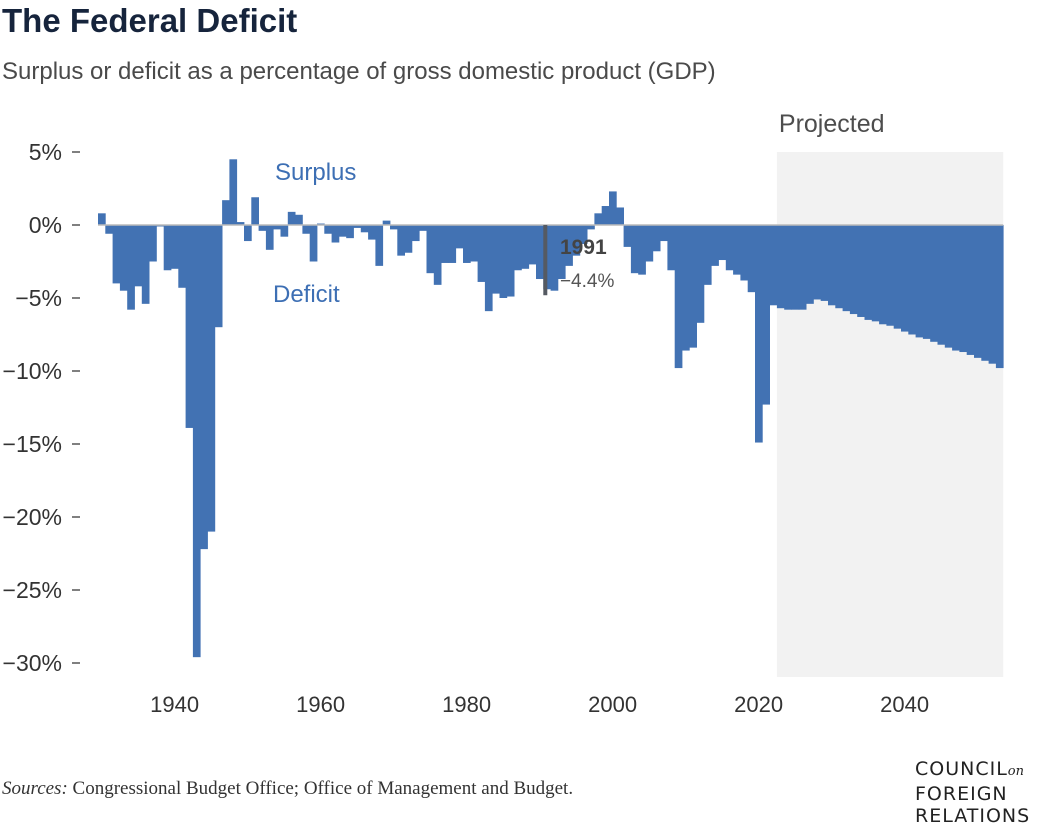  I want to click on logo-line1: COUNCIL, so click(961, 769).